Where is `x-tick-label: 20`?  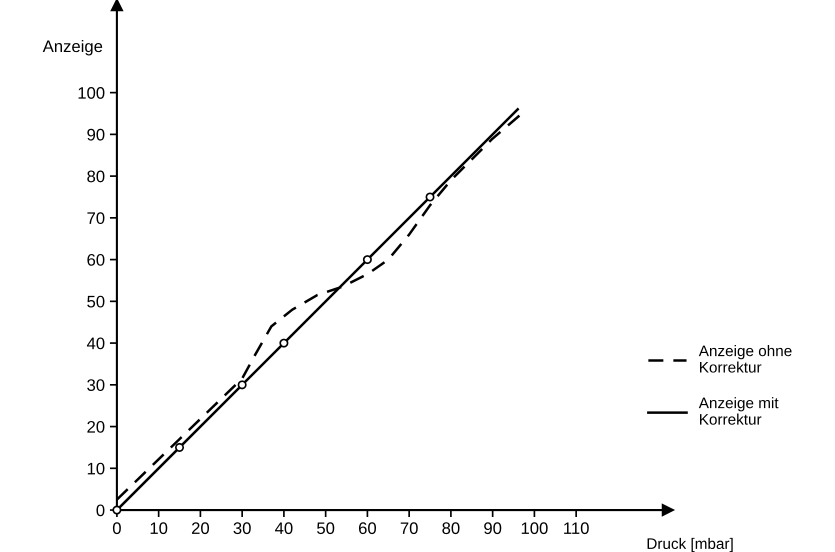
x-tick-label: 20 is located at coordinates (201, 528).